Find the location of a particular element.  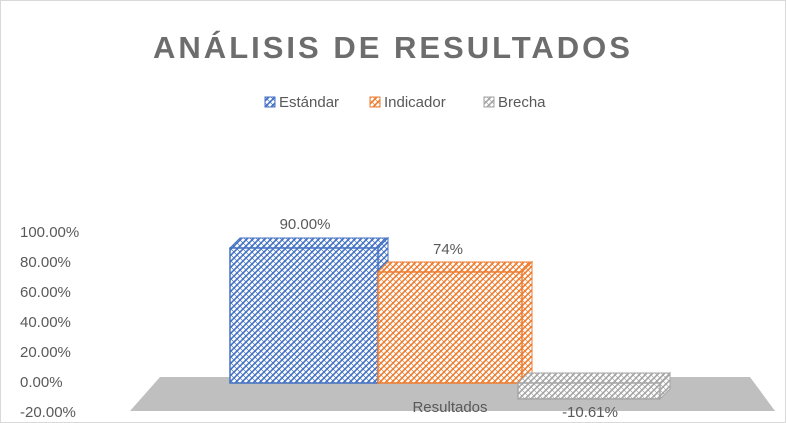

y-tick-label: 40.00% is located at coordinates (45, 322).